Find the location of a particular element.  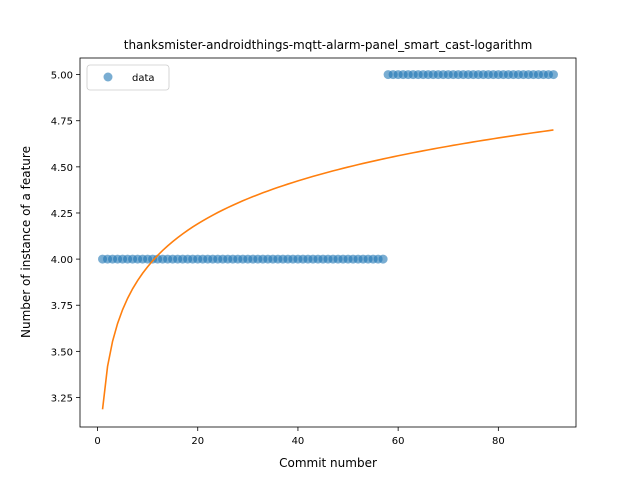

legend: data is located at coordinates (128, 77).